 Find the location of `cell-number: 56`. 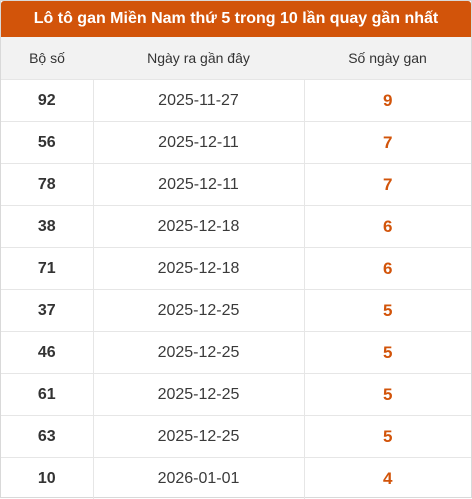

cell-number: 56 is located at coordinates (47, 143).